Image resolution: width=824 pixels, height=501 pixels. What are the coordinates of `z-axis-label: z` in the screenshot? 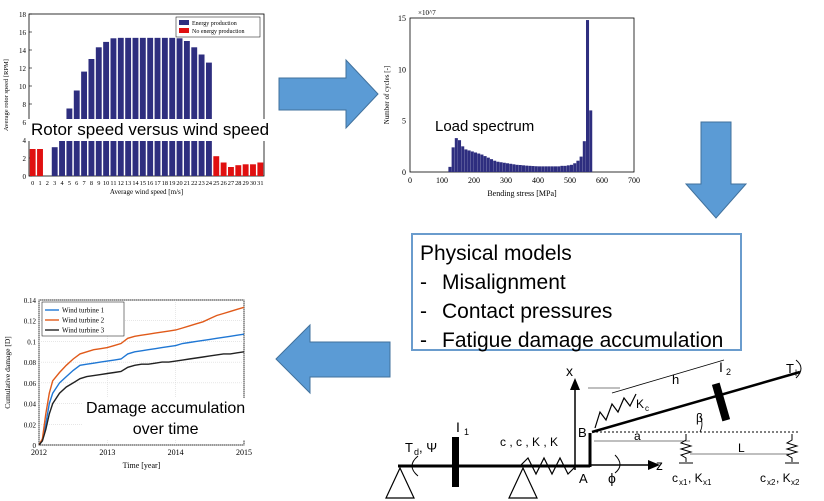 It's located at (659, 465).